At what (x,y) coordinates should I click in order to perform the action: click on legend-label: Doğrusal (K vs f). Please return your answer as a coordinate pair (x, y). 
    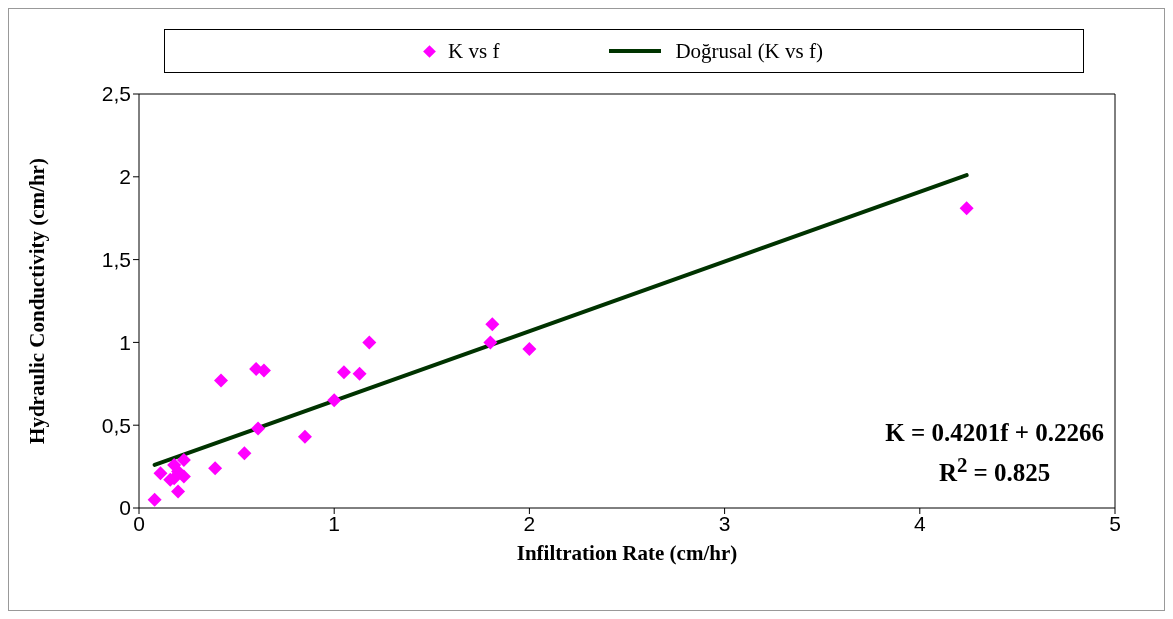
    Looking at the image, I should click on (749, 51).